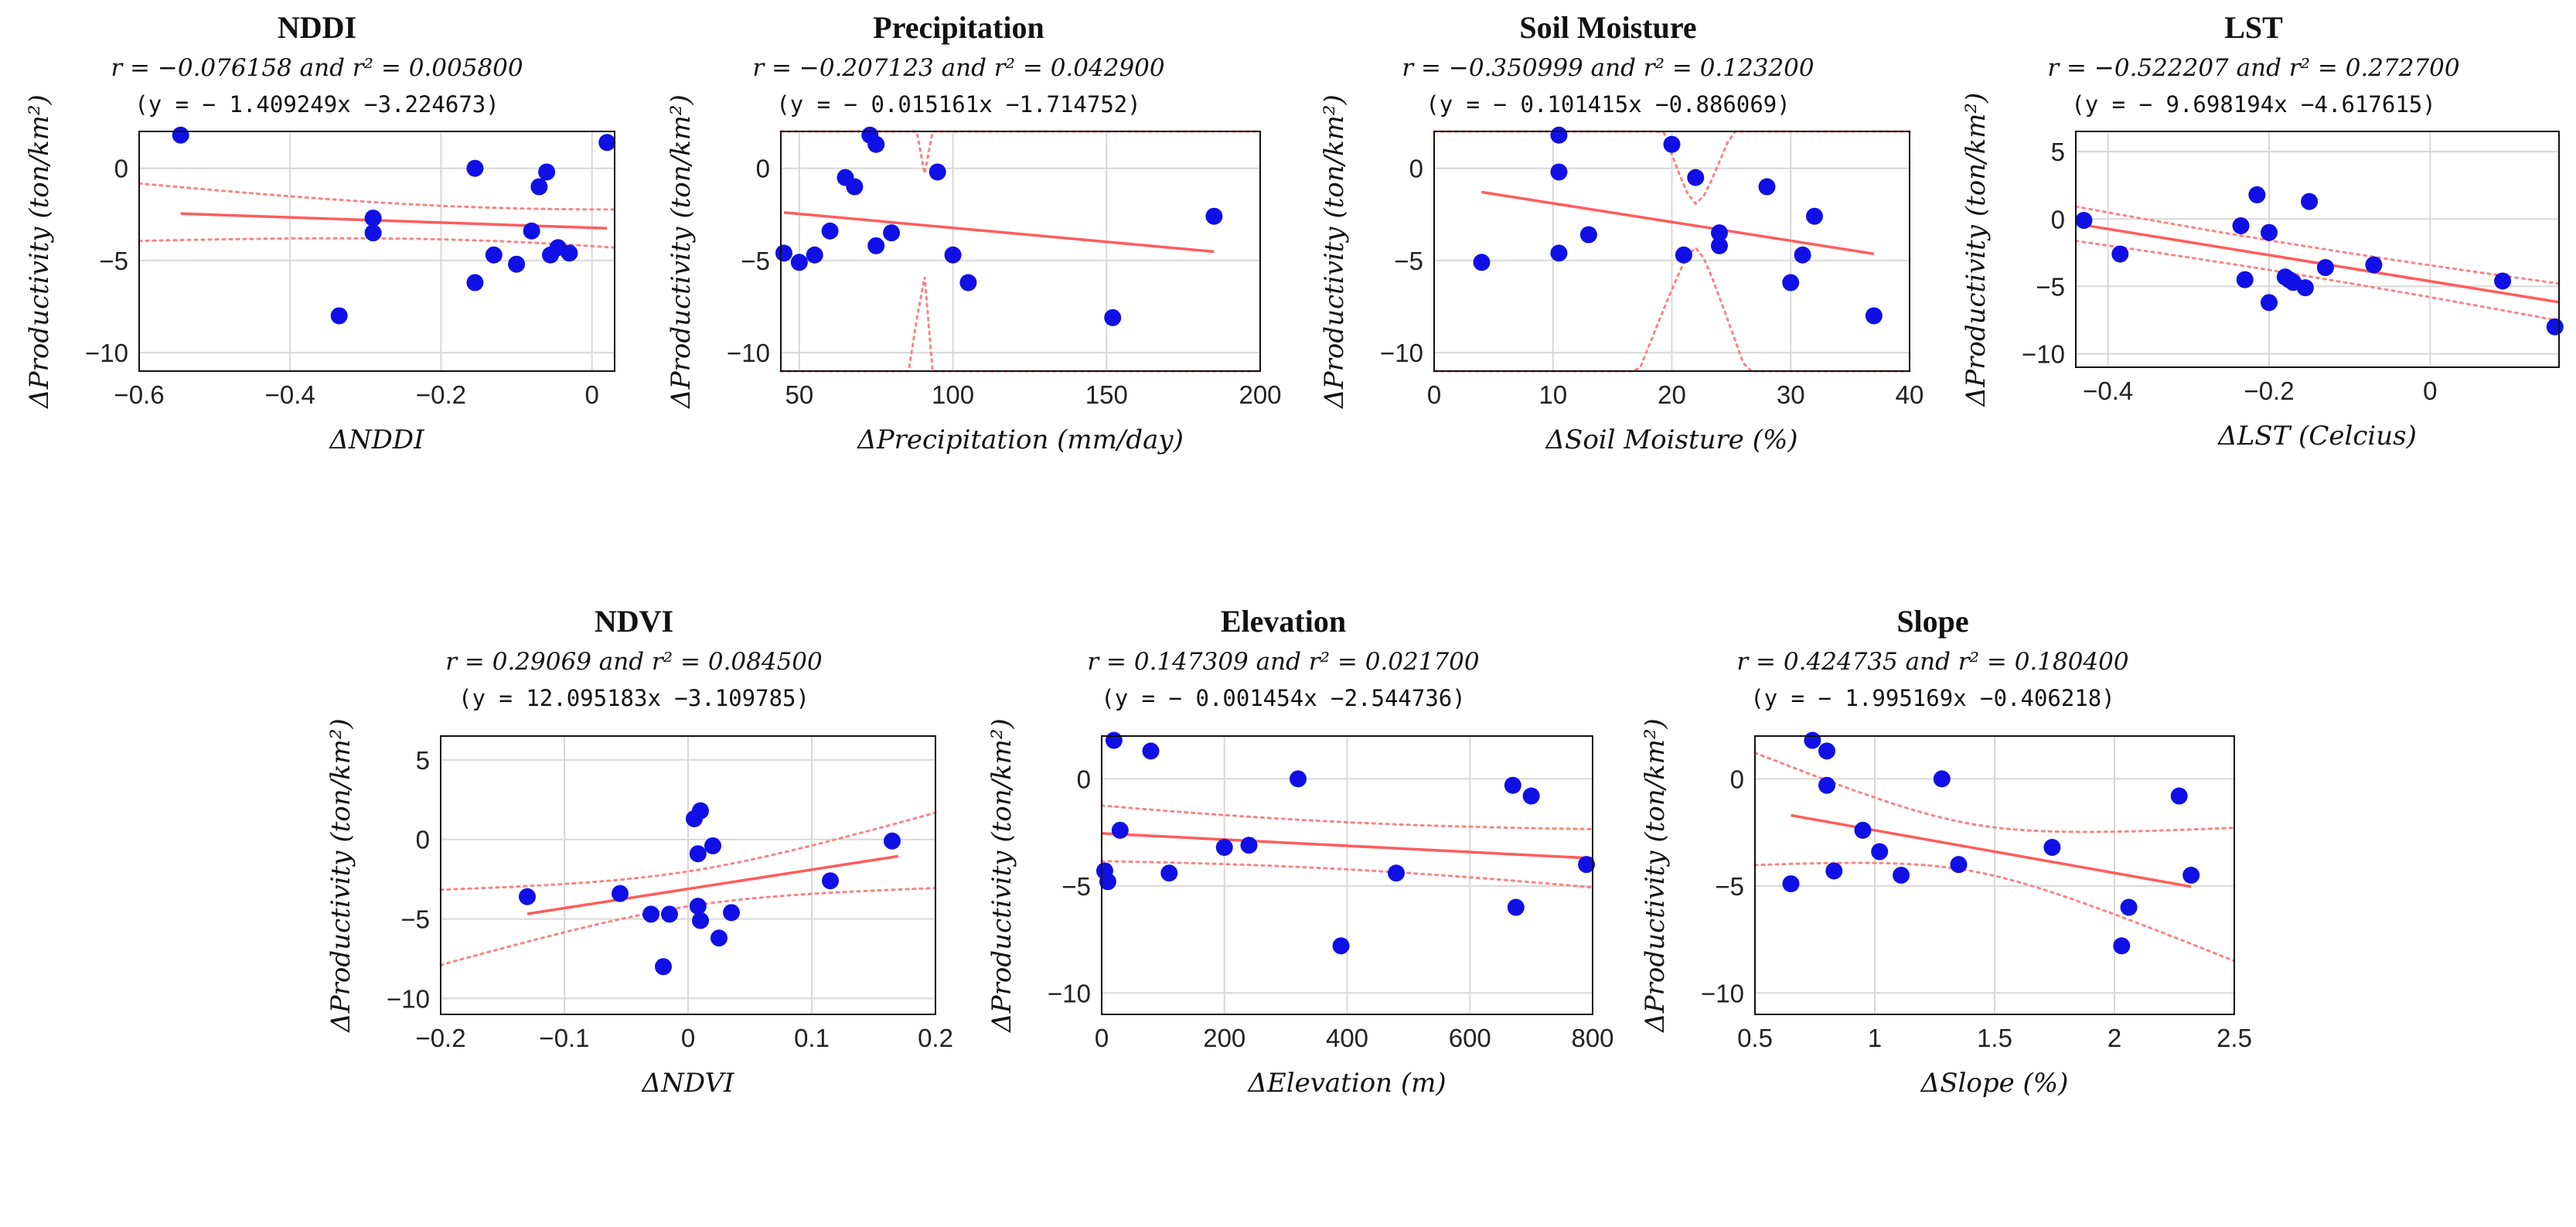 This screenshot has width=2576, height=1227. Describe the element at coordinates (958, 27) in the screenshot. I see `chart-title: Precipitation` at that location.